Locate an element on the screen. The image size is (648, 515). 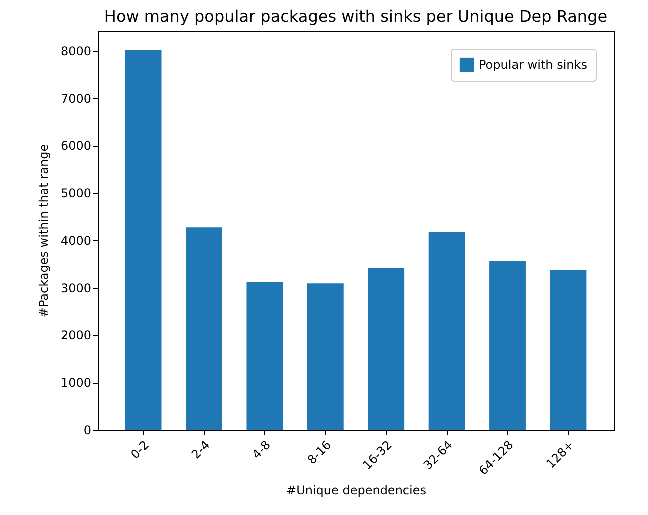
y-tick-label: 3000 is located at coordinates (76, 288).